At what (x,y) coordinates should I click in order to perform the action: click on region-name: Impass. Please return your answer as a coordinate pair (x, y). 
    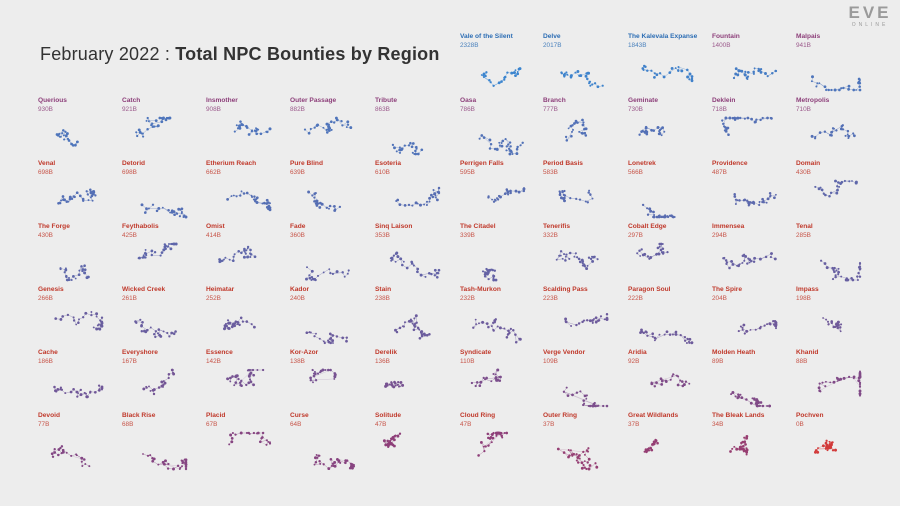
    Looking at the image, I should click on (807, 289).